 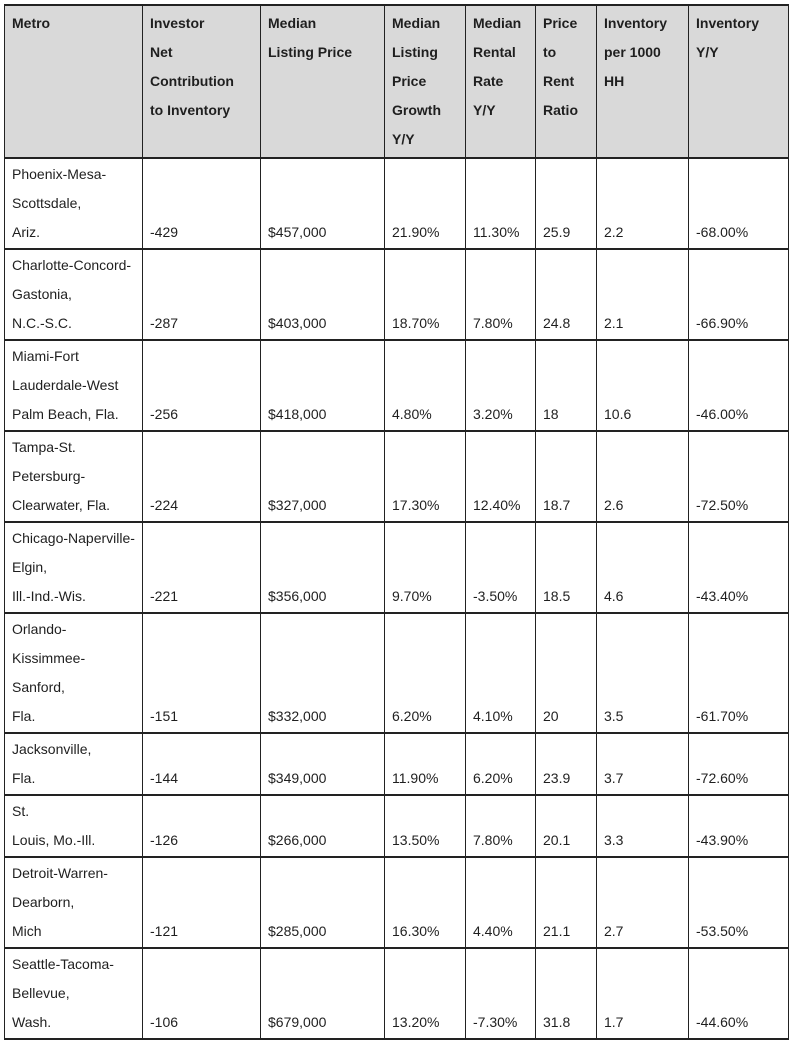 What do you see at coordinates (322, 673) in the screenshot?
I see `cell-median-listing-price: $332,000` at bounding box center [322, 673].